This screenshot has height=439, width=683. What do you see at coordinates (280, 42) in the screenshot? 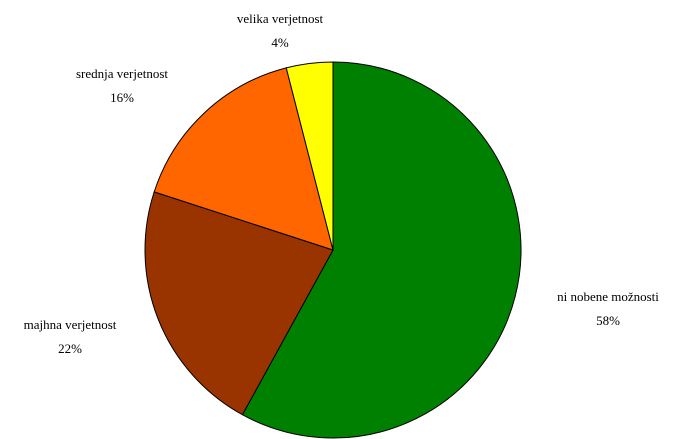
I see `slice-value-label: 4%` at bounding box center [280, 42].